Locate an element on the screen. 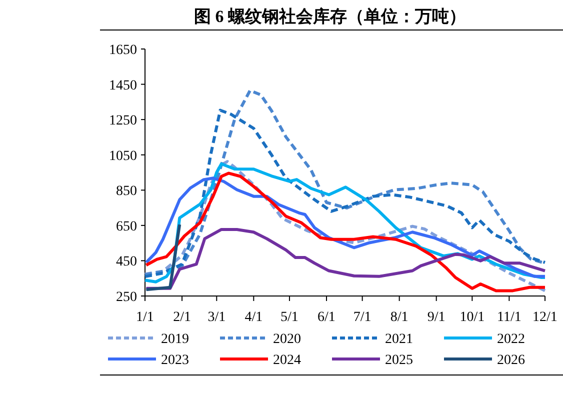 The width and height of the screenshot is (563, 406). x-tick-label: 7/1 is located at coordinates (362, 317).